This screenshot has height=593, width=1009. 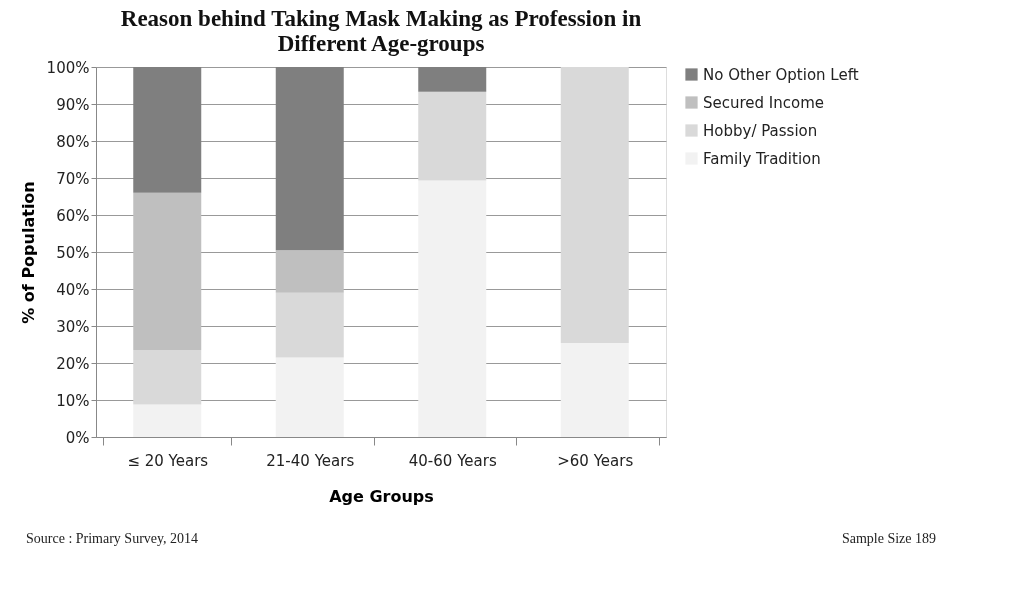 I want to click on y-tick-label: 40%, so click(x=73, y=289).